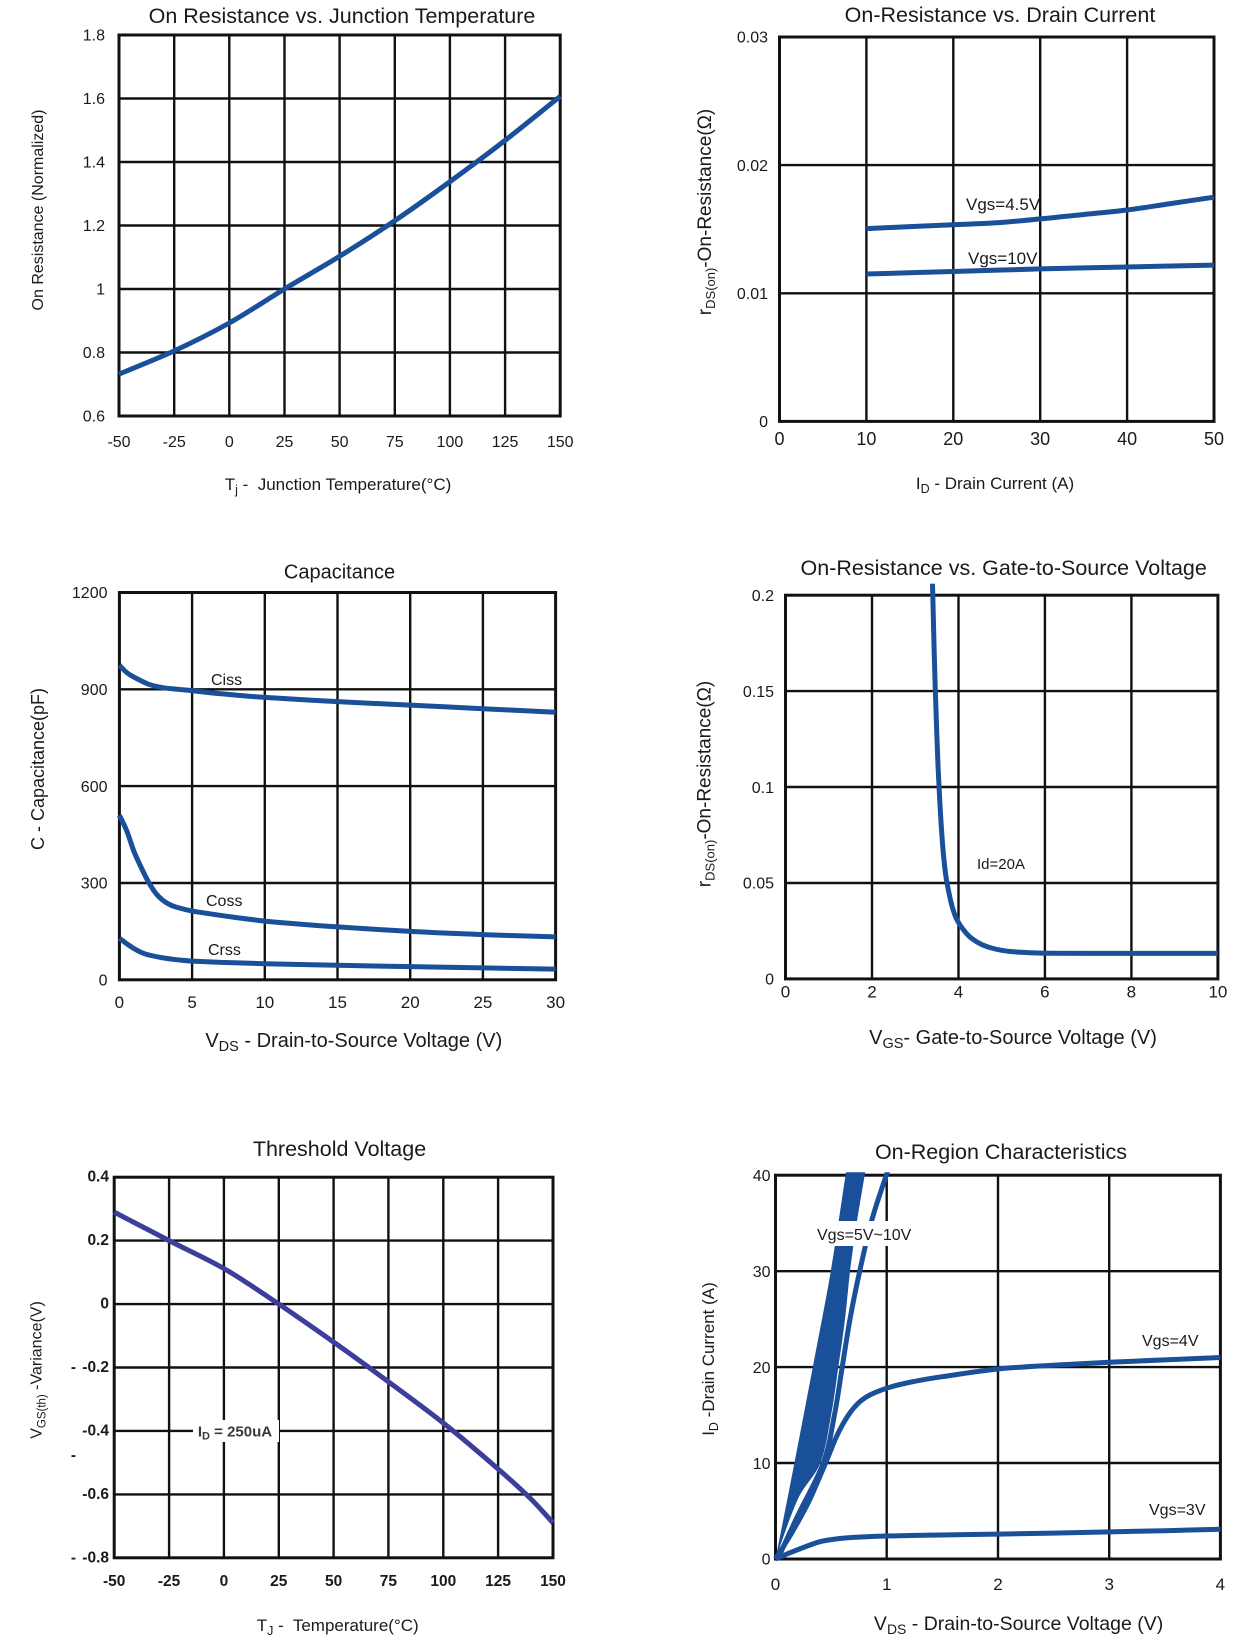 This screenshot has width=1244, height=1638. What do you see at coordinates (758, 884) in the screenshot?
I see `svg-text: 0.05` at bounding box center [758, 884].